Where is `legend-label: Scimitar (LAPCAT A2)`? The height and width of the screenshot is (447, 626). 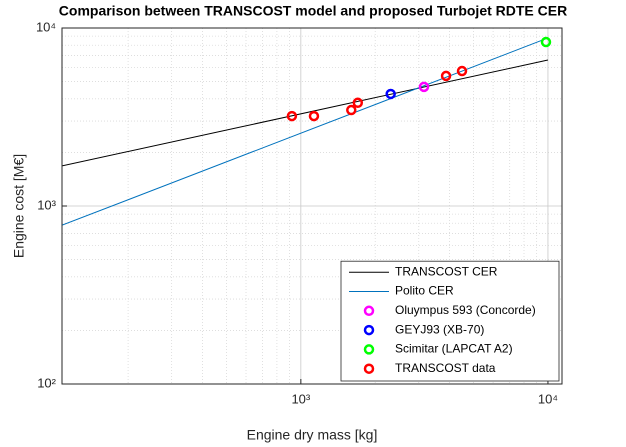 legend-label: Scimitar (LAPCAT A2) is located at coordinates (454, 349).